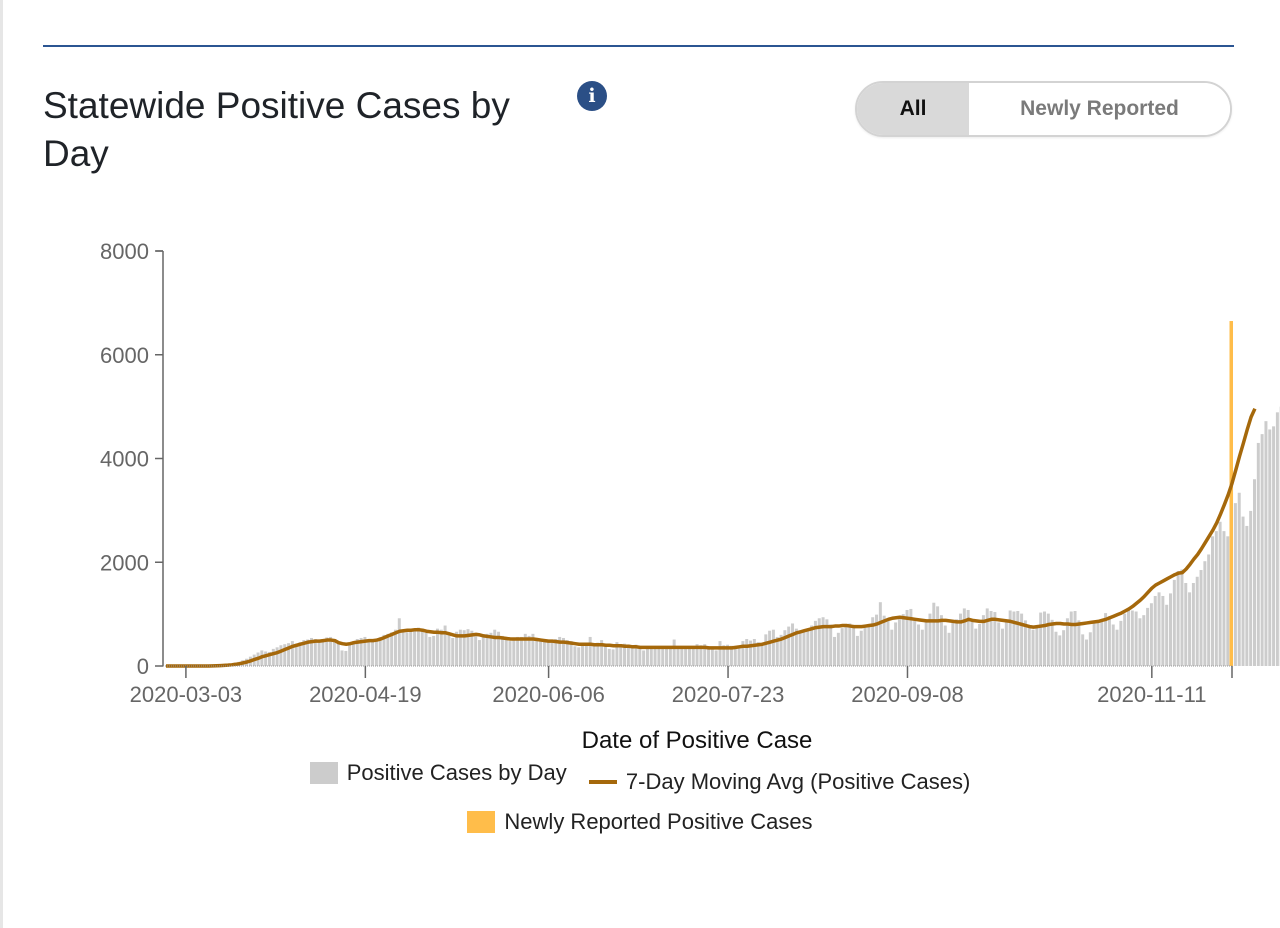 The width and height of the screenshot is (1280, 928). I want to click on y-tick-label: 0, so click(143, 666).